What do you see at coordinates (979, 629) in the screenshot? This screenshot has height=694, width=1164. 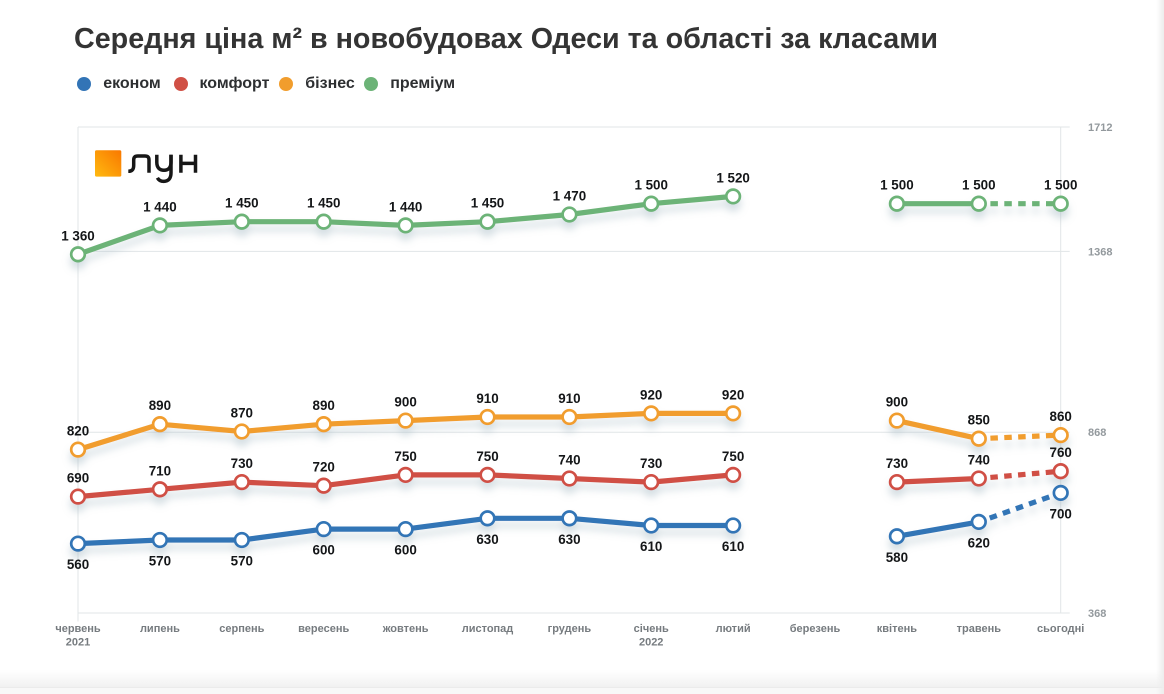 I see `svg-text: травень` at bounding box center [979, 629].